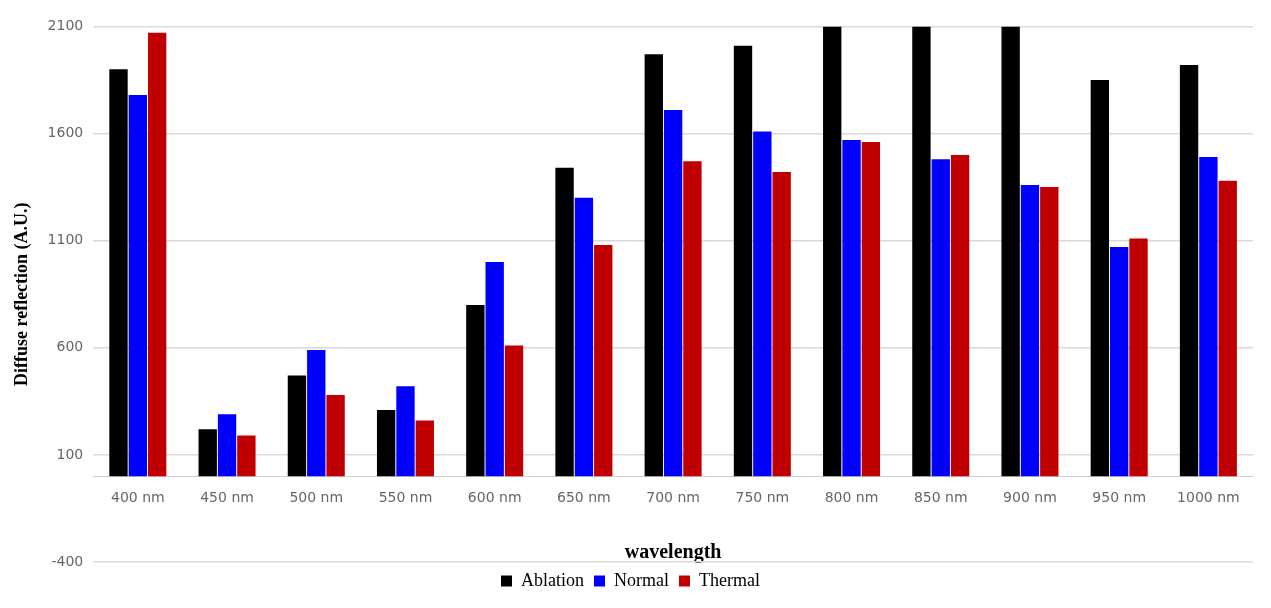 This screenshot has height=608, width=1271. Describe the element at coordinates (67, 560) in the screenshot. I see `y-tick-label: -400` at that location.